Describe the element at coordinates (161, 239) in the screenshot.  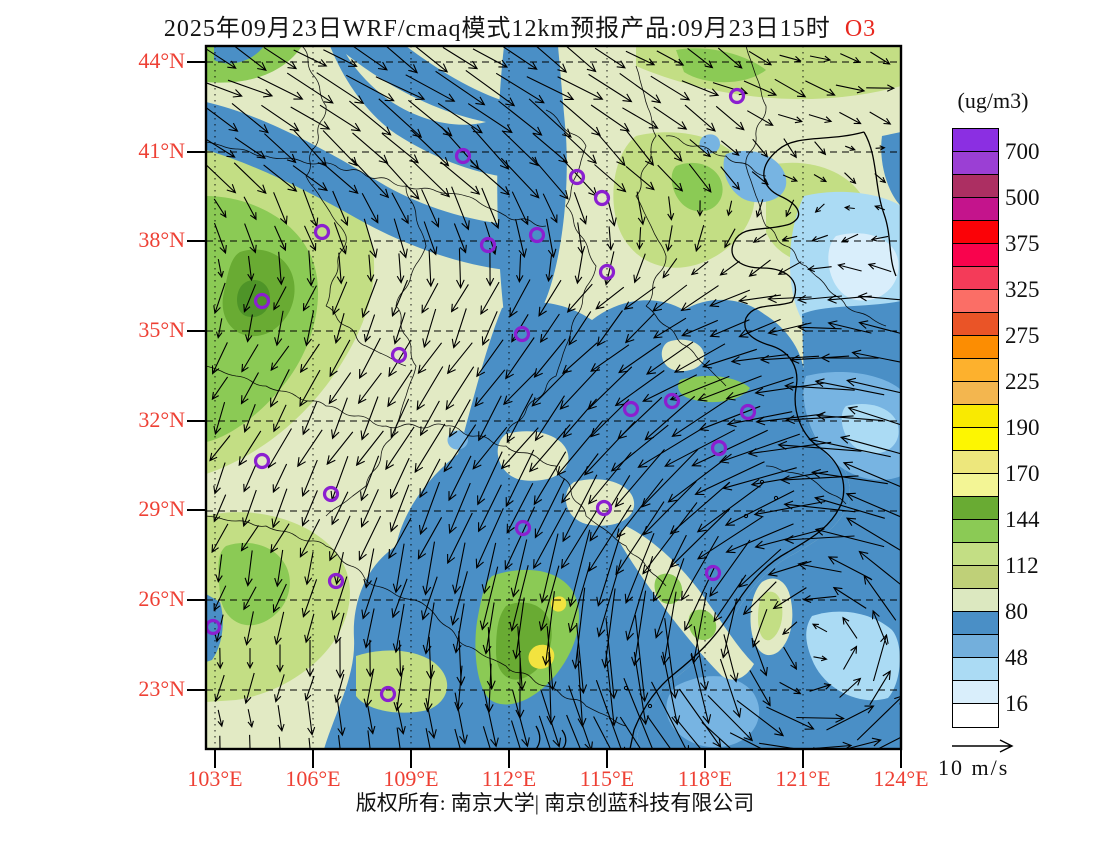
I see `lat-tick-label: 38°N` at that location.